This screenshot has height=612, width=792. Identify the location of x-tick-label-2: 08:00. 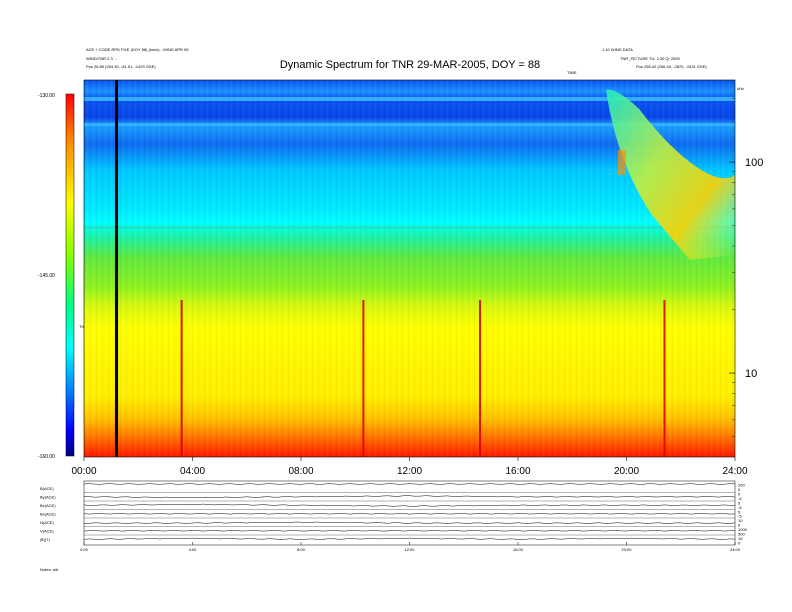
(300, 471).